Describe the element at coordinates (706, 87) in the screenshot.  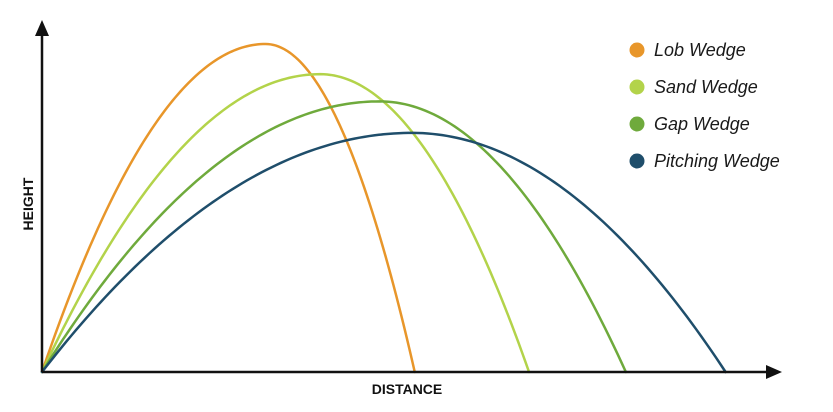
I see `legend-label-sand-wedge: Sand Wedge` at that location.